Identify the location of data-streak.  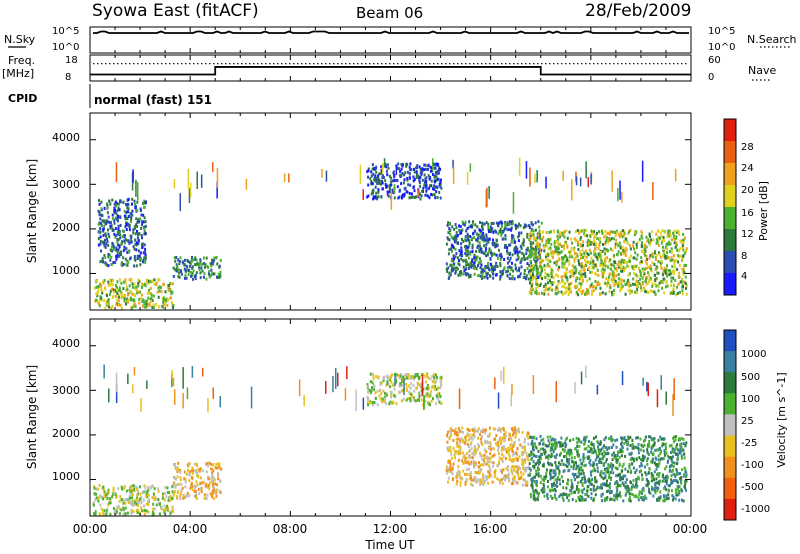
(586, 170).